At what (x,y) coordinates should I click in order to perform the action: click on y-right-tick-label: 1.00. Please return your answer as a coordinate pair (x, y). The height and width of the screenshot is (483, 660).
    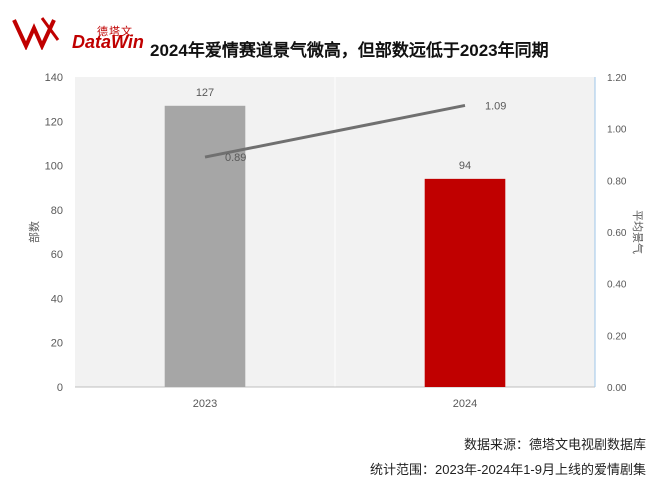
    Looking at the image, I should click on (617, 130).